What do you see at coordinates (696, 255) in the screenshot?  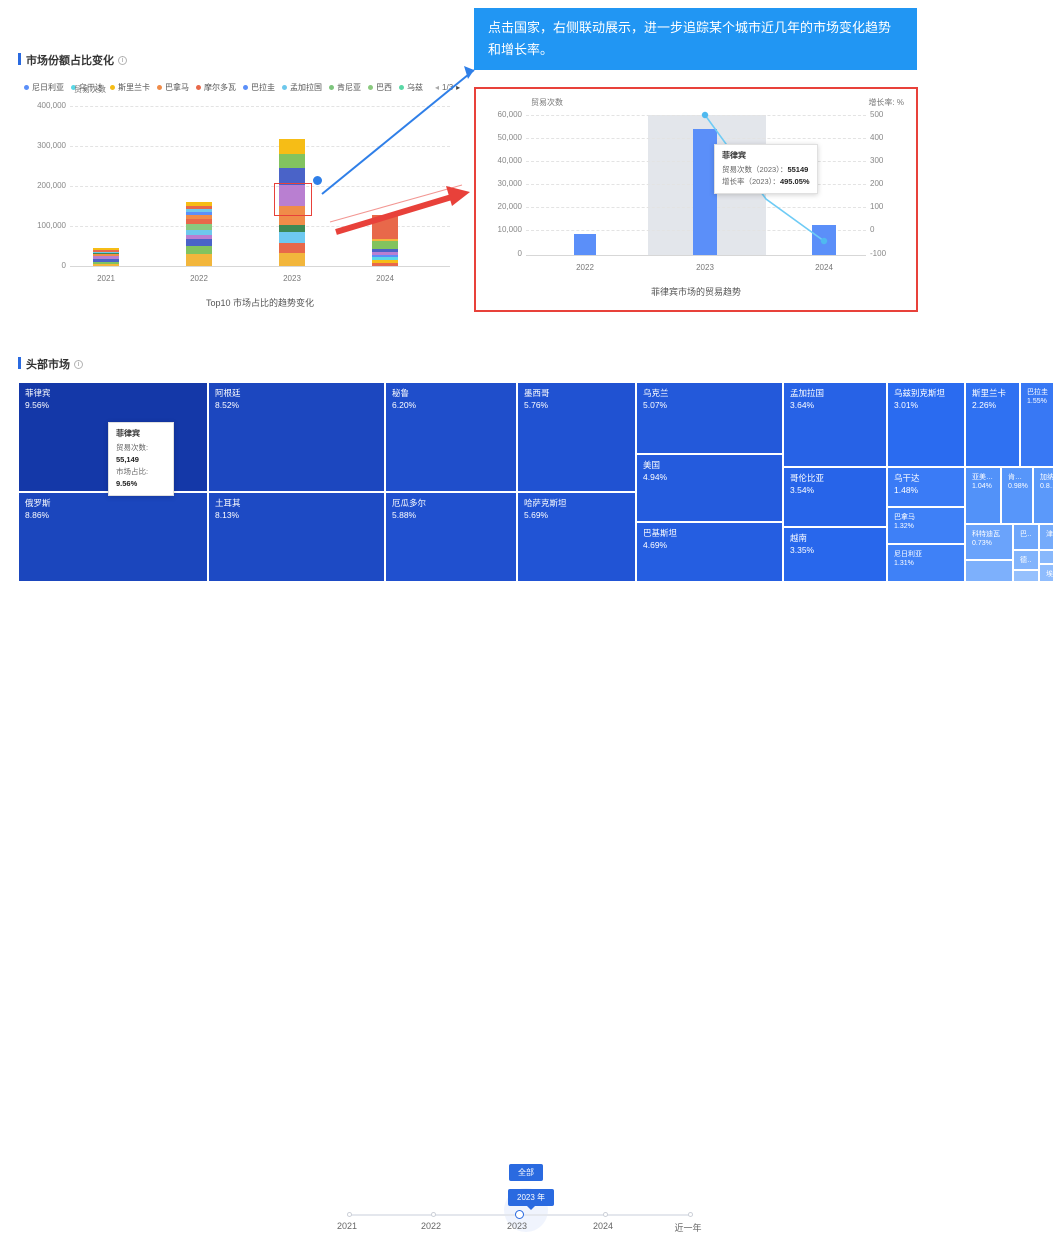 I see `x-axis-line` at bounding box center [696, 255].